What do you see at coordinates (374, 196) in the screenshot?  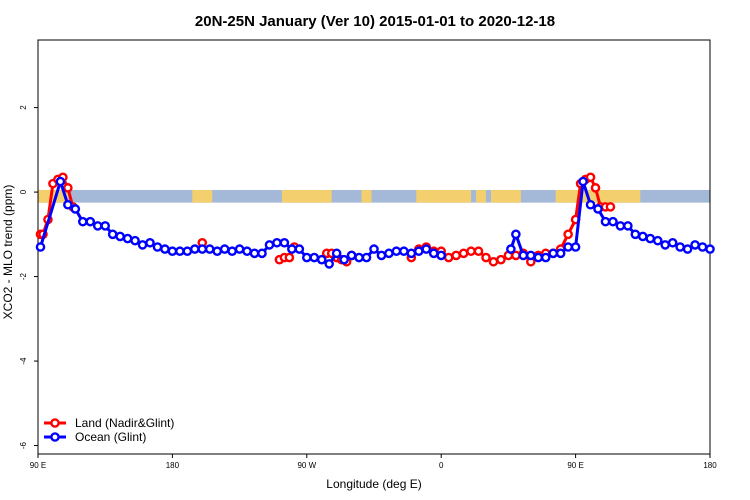 I see `surface-band` at bounding box center [374, 196].